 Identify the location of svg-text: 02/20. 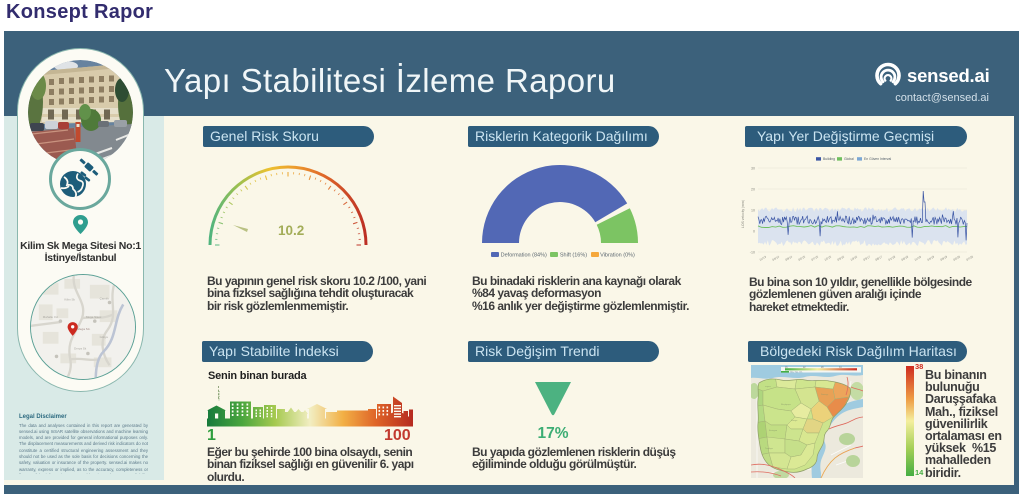
(957, 257).